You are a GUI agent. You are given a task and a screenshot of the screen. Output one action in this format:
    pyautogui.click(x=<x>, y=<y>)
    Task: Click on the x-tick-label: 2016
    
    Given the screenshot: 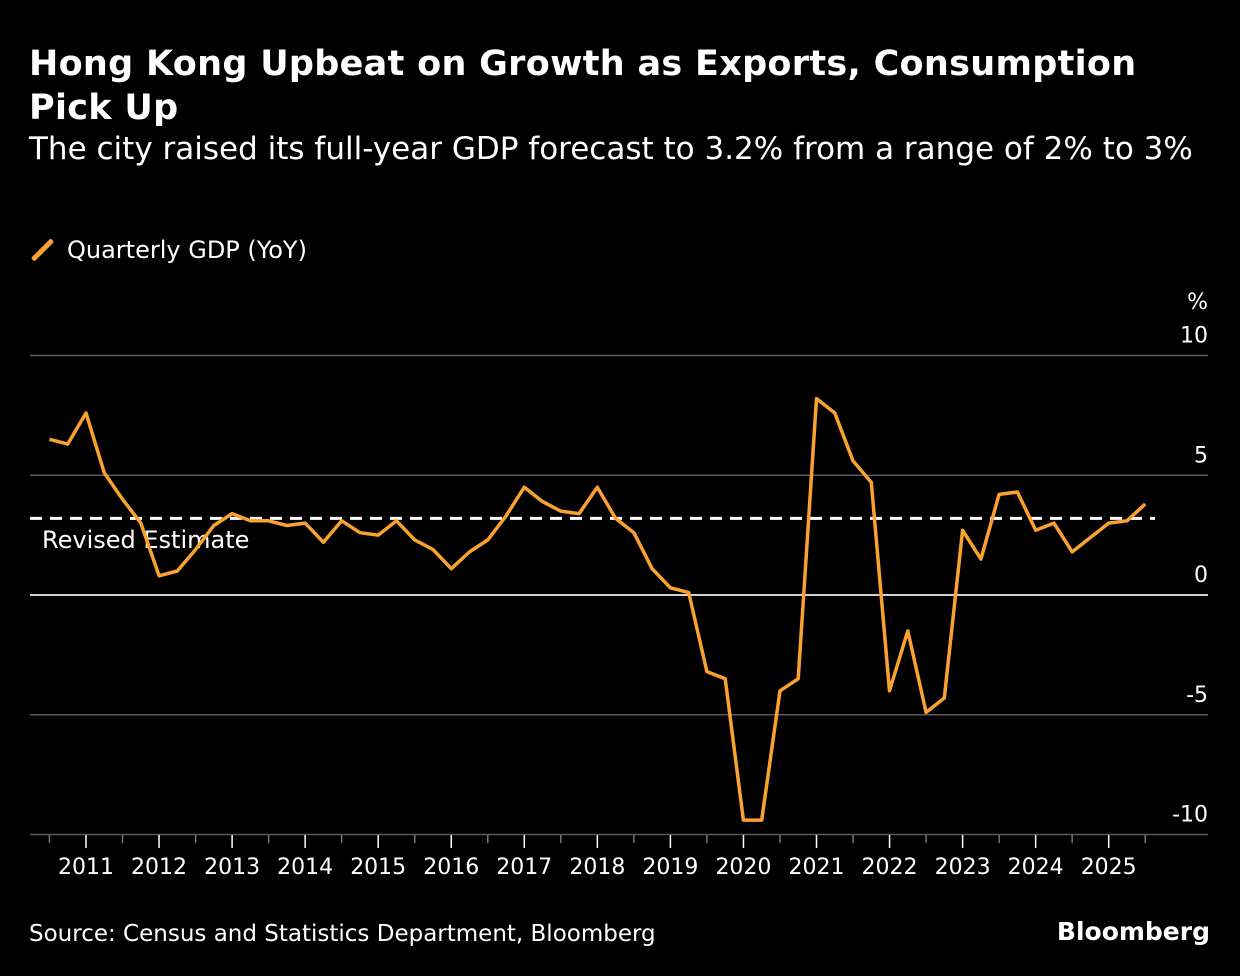 What is the action you would take?
    pyautogui.click(x=451, y=867)
    